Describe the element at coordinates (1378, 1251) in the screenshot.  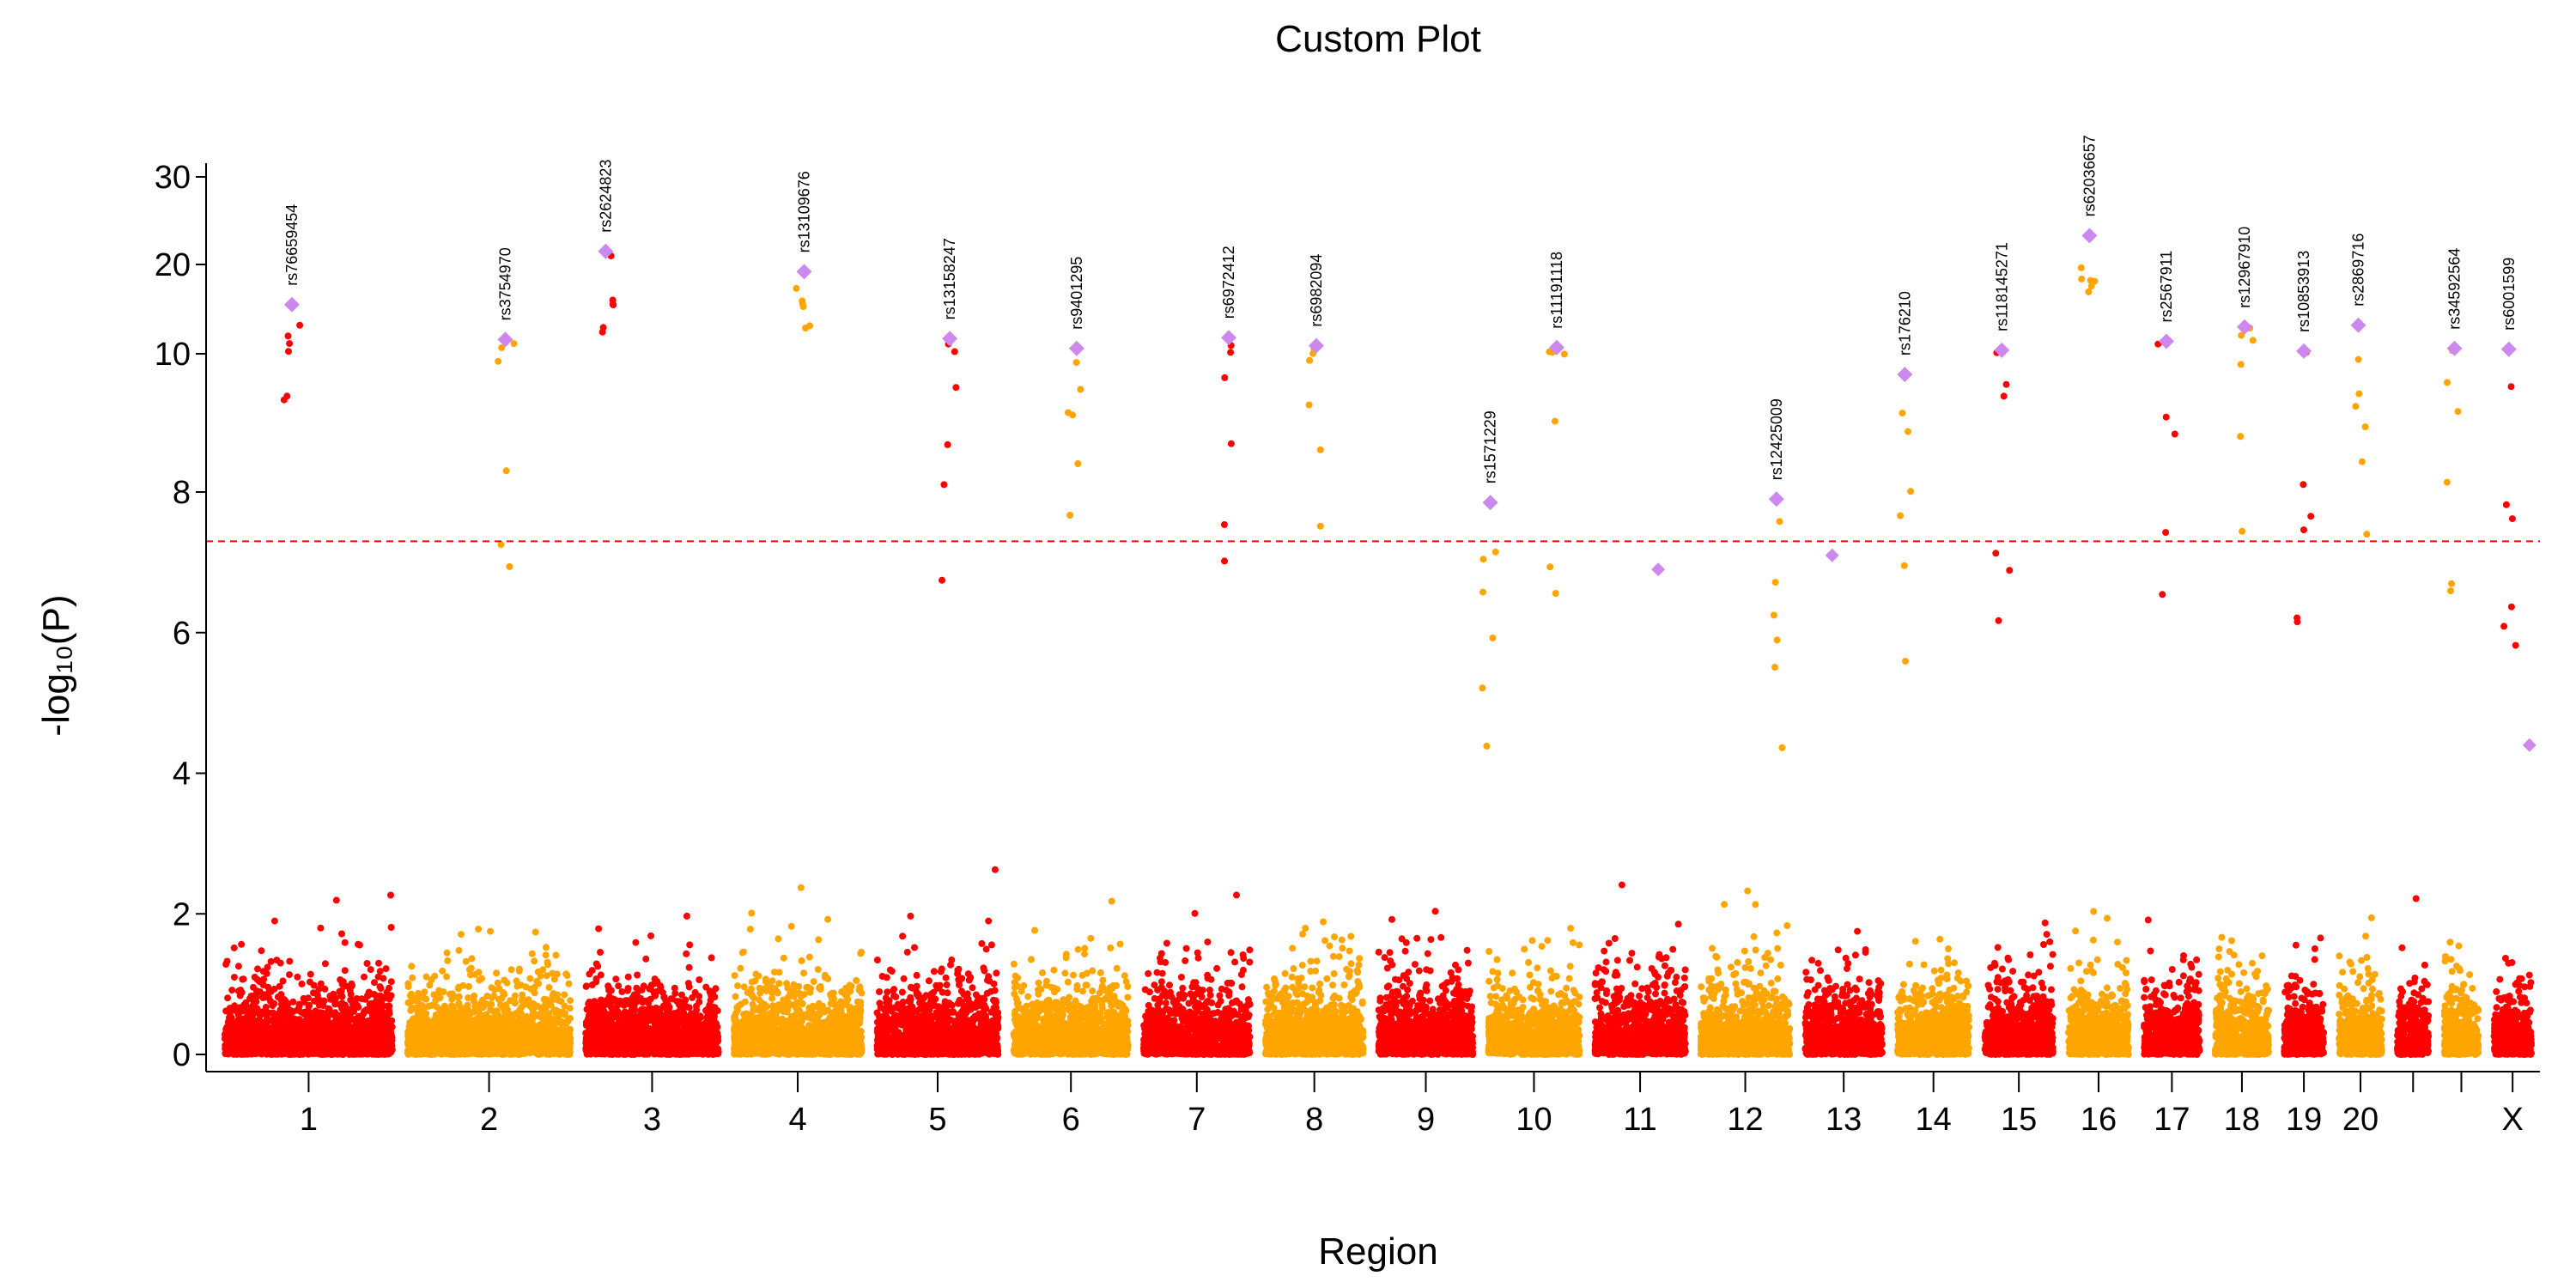
I see `x-axis-title: Region` at that location.